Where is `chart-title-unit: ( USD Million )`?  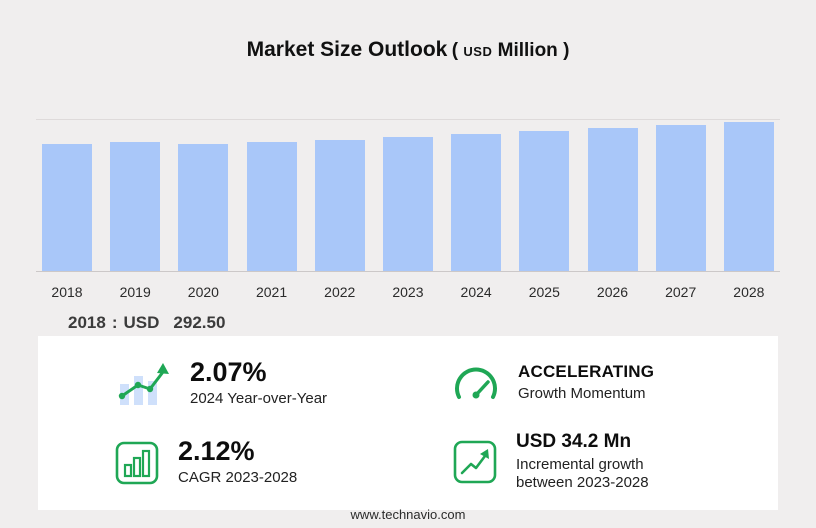
chart-title-unit: ( USD Million ) is located at coordinates (511, 50).